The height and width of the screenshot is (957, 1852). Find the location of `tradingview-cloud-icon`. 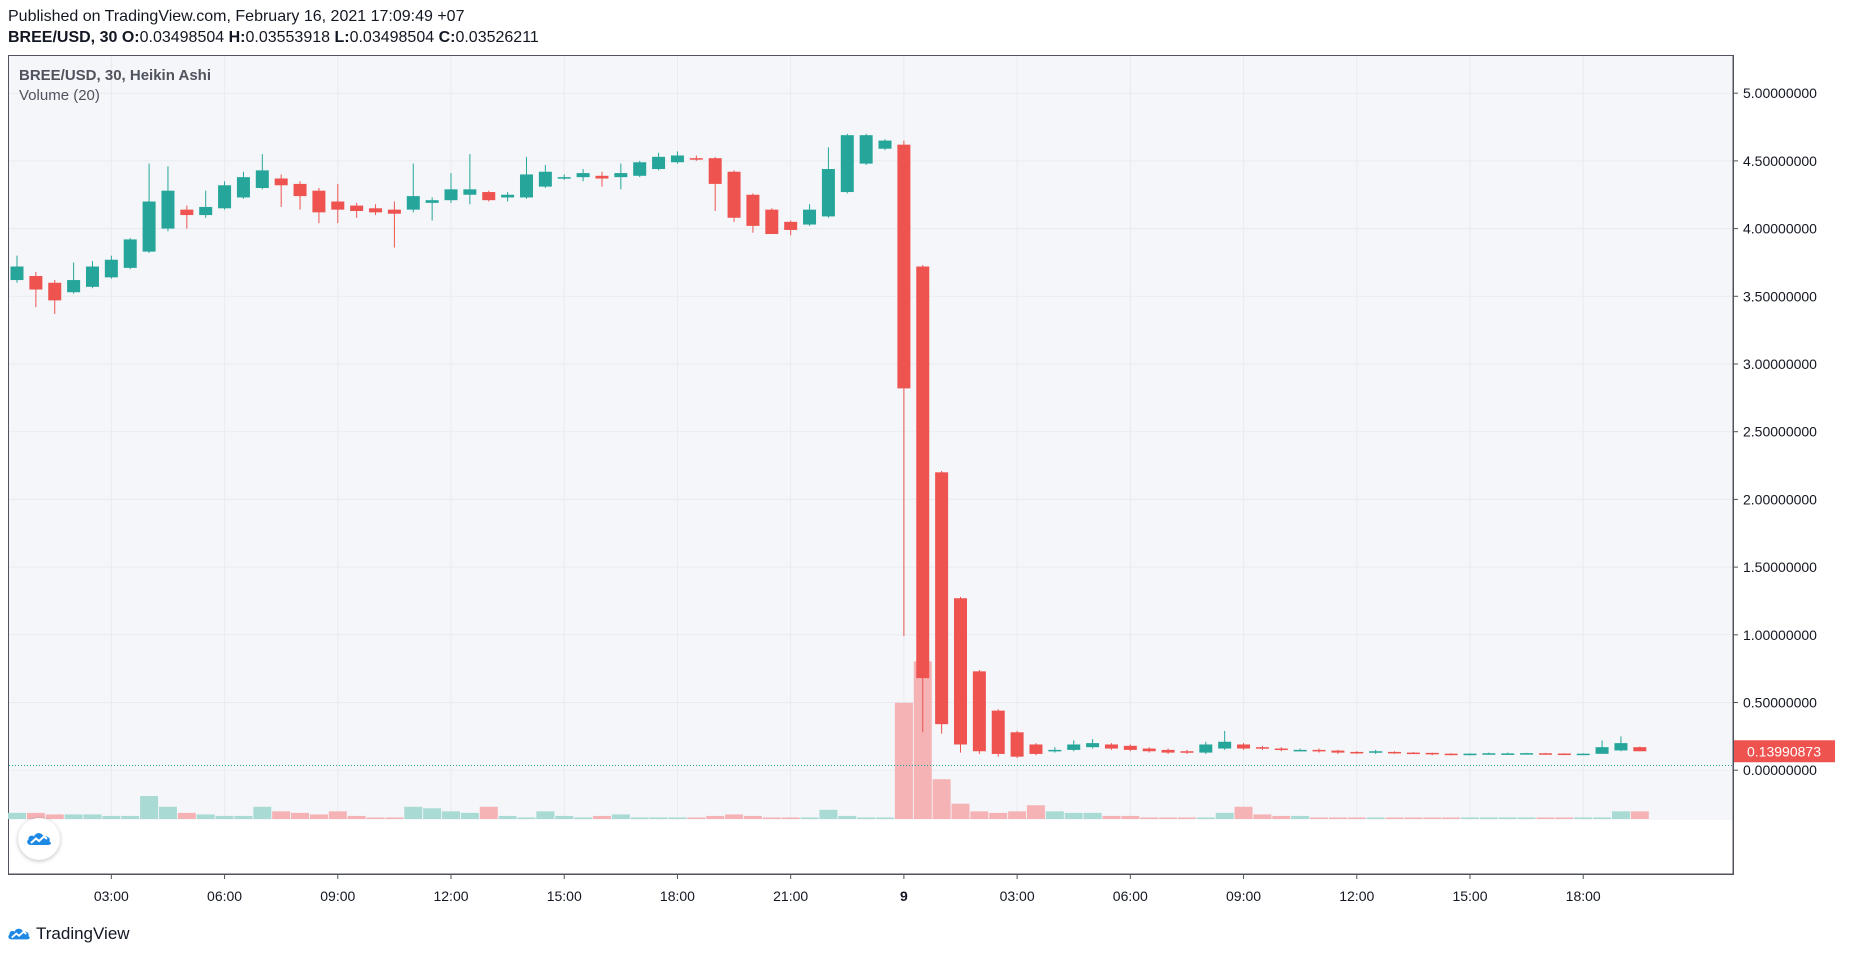

tradingview-cloud-icon is located at coordinates (39, 839).